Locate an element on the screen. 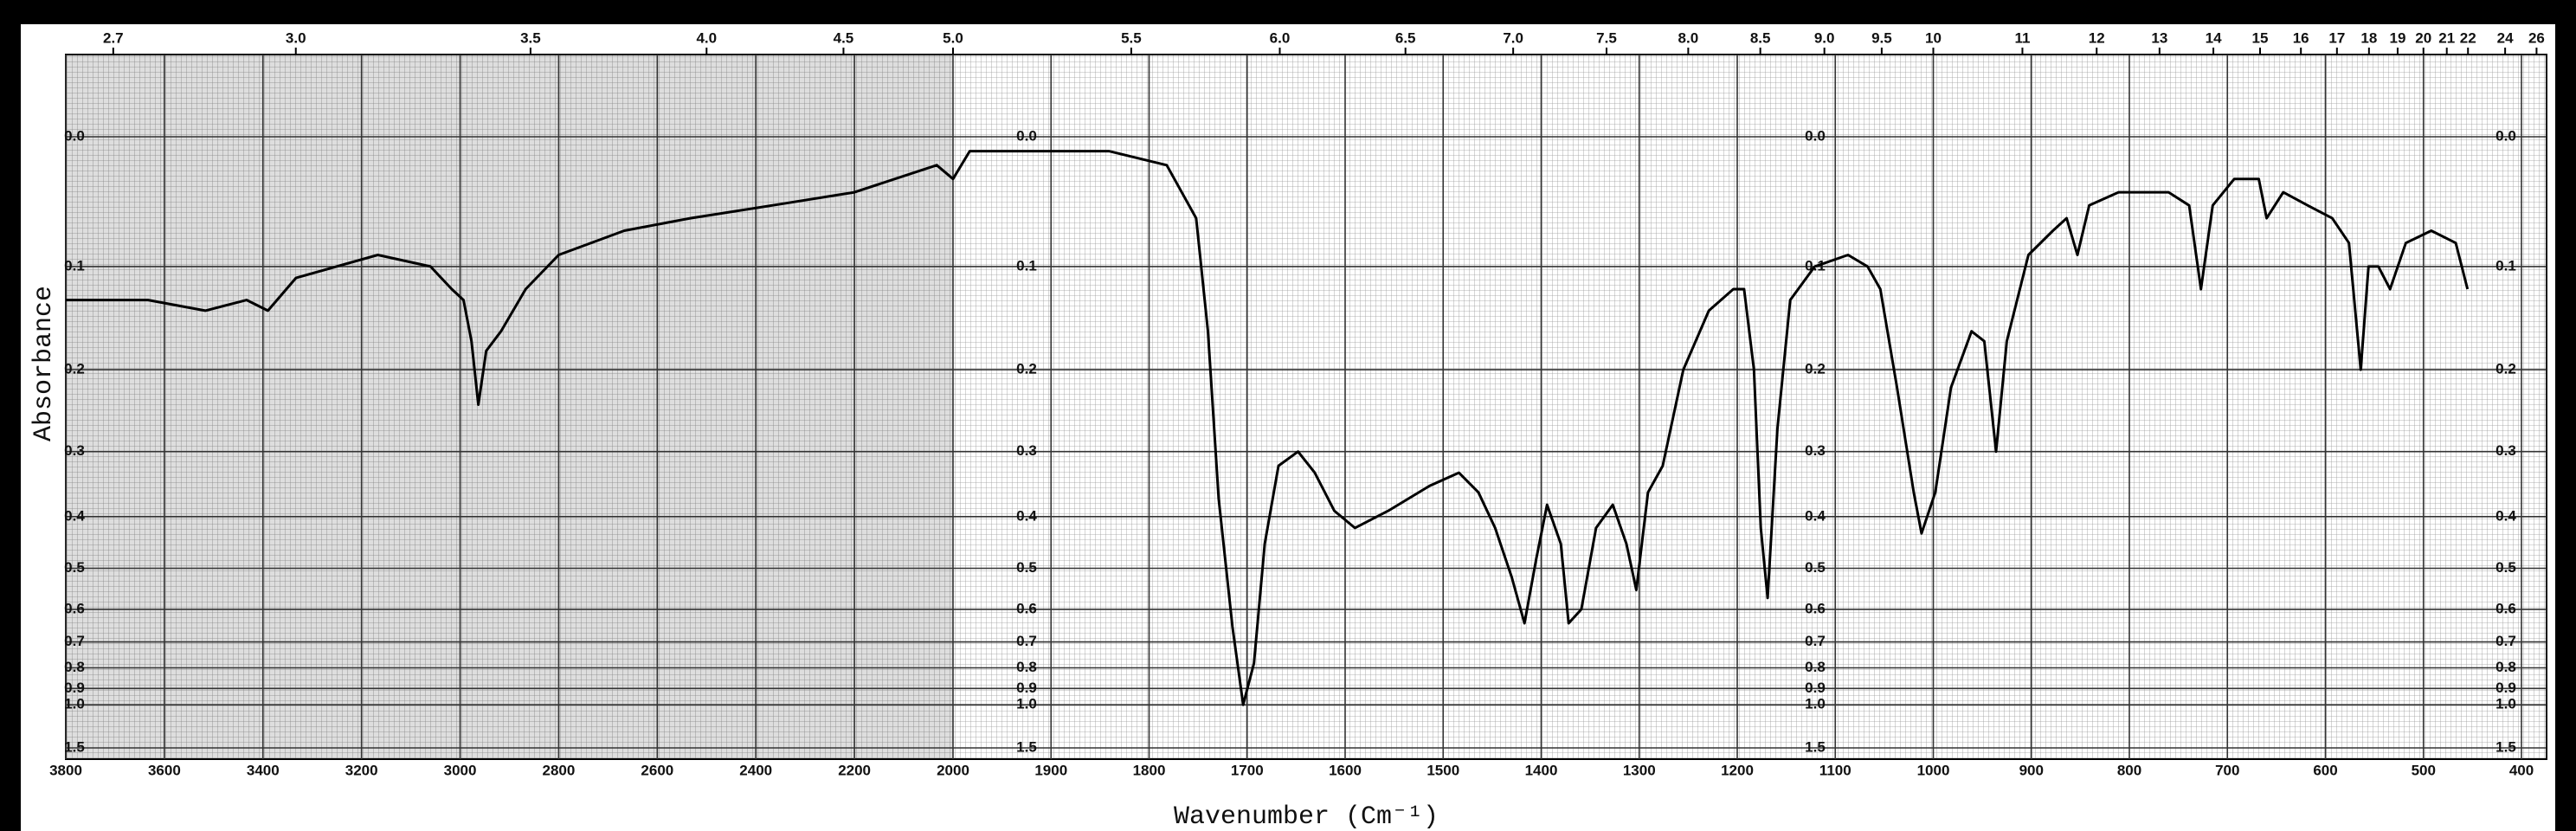 The height and width of the screenshot is (831, 2576). top-tick-label: 3.5 is located at coordinates (530, 37).